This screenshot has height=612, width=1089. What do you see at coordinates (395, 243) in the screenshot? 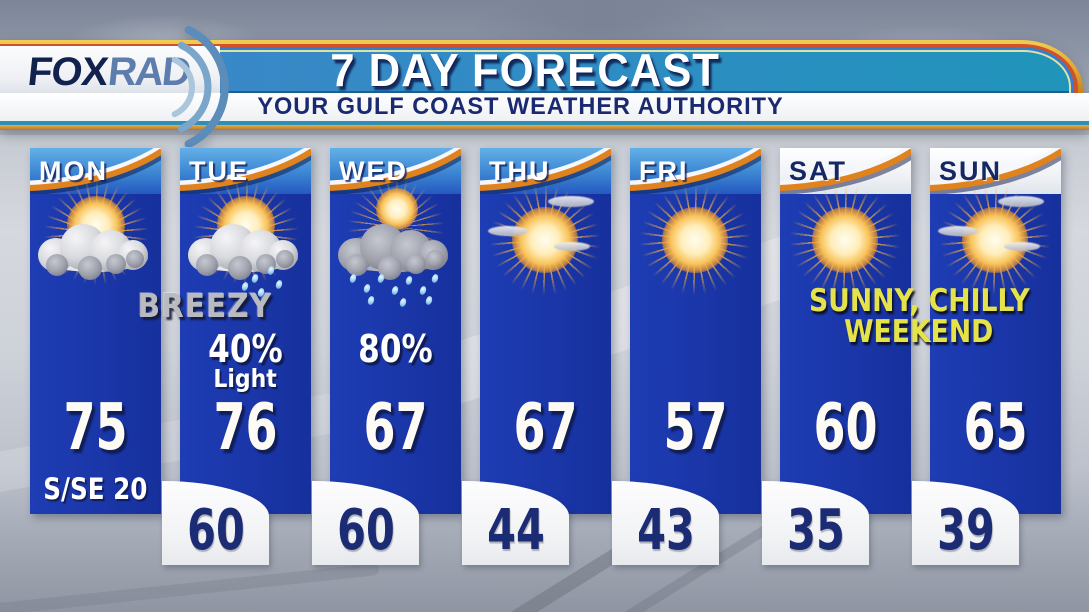
I see `rain-icon` at bounding box center [395, 243].